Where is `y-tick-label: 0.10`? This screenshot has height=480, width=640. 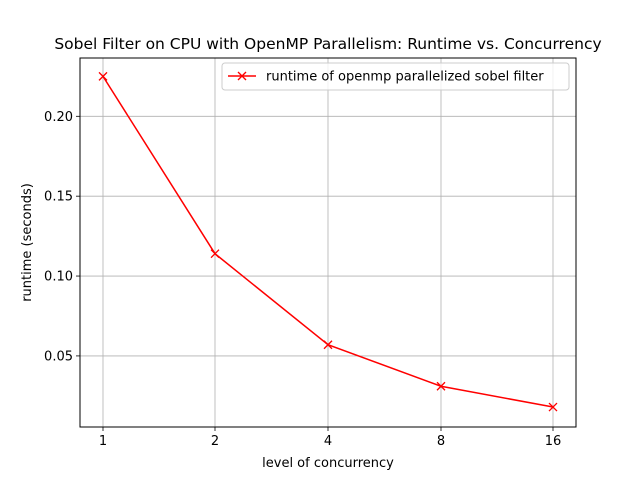
y-tick-label: 0.10 is located at coordinates (58, 277).